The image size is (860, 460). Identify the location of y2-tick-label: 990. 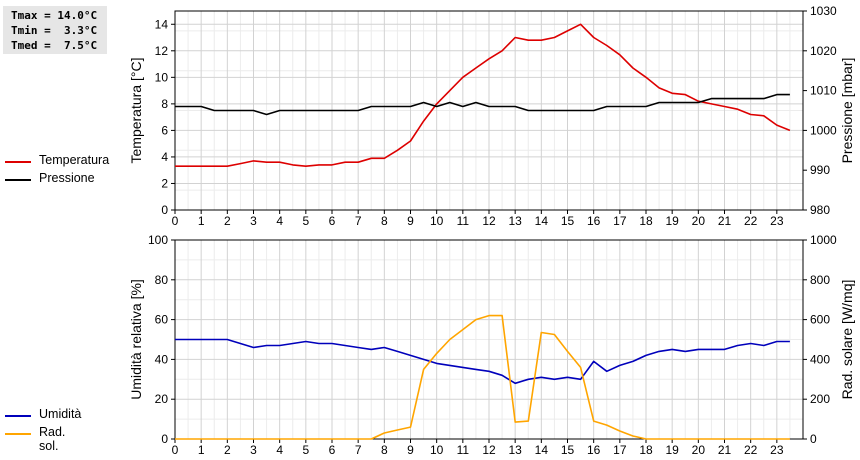
(820, 170).